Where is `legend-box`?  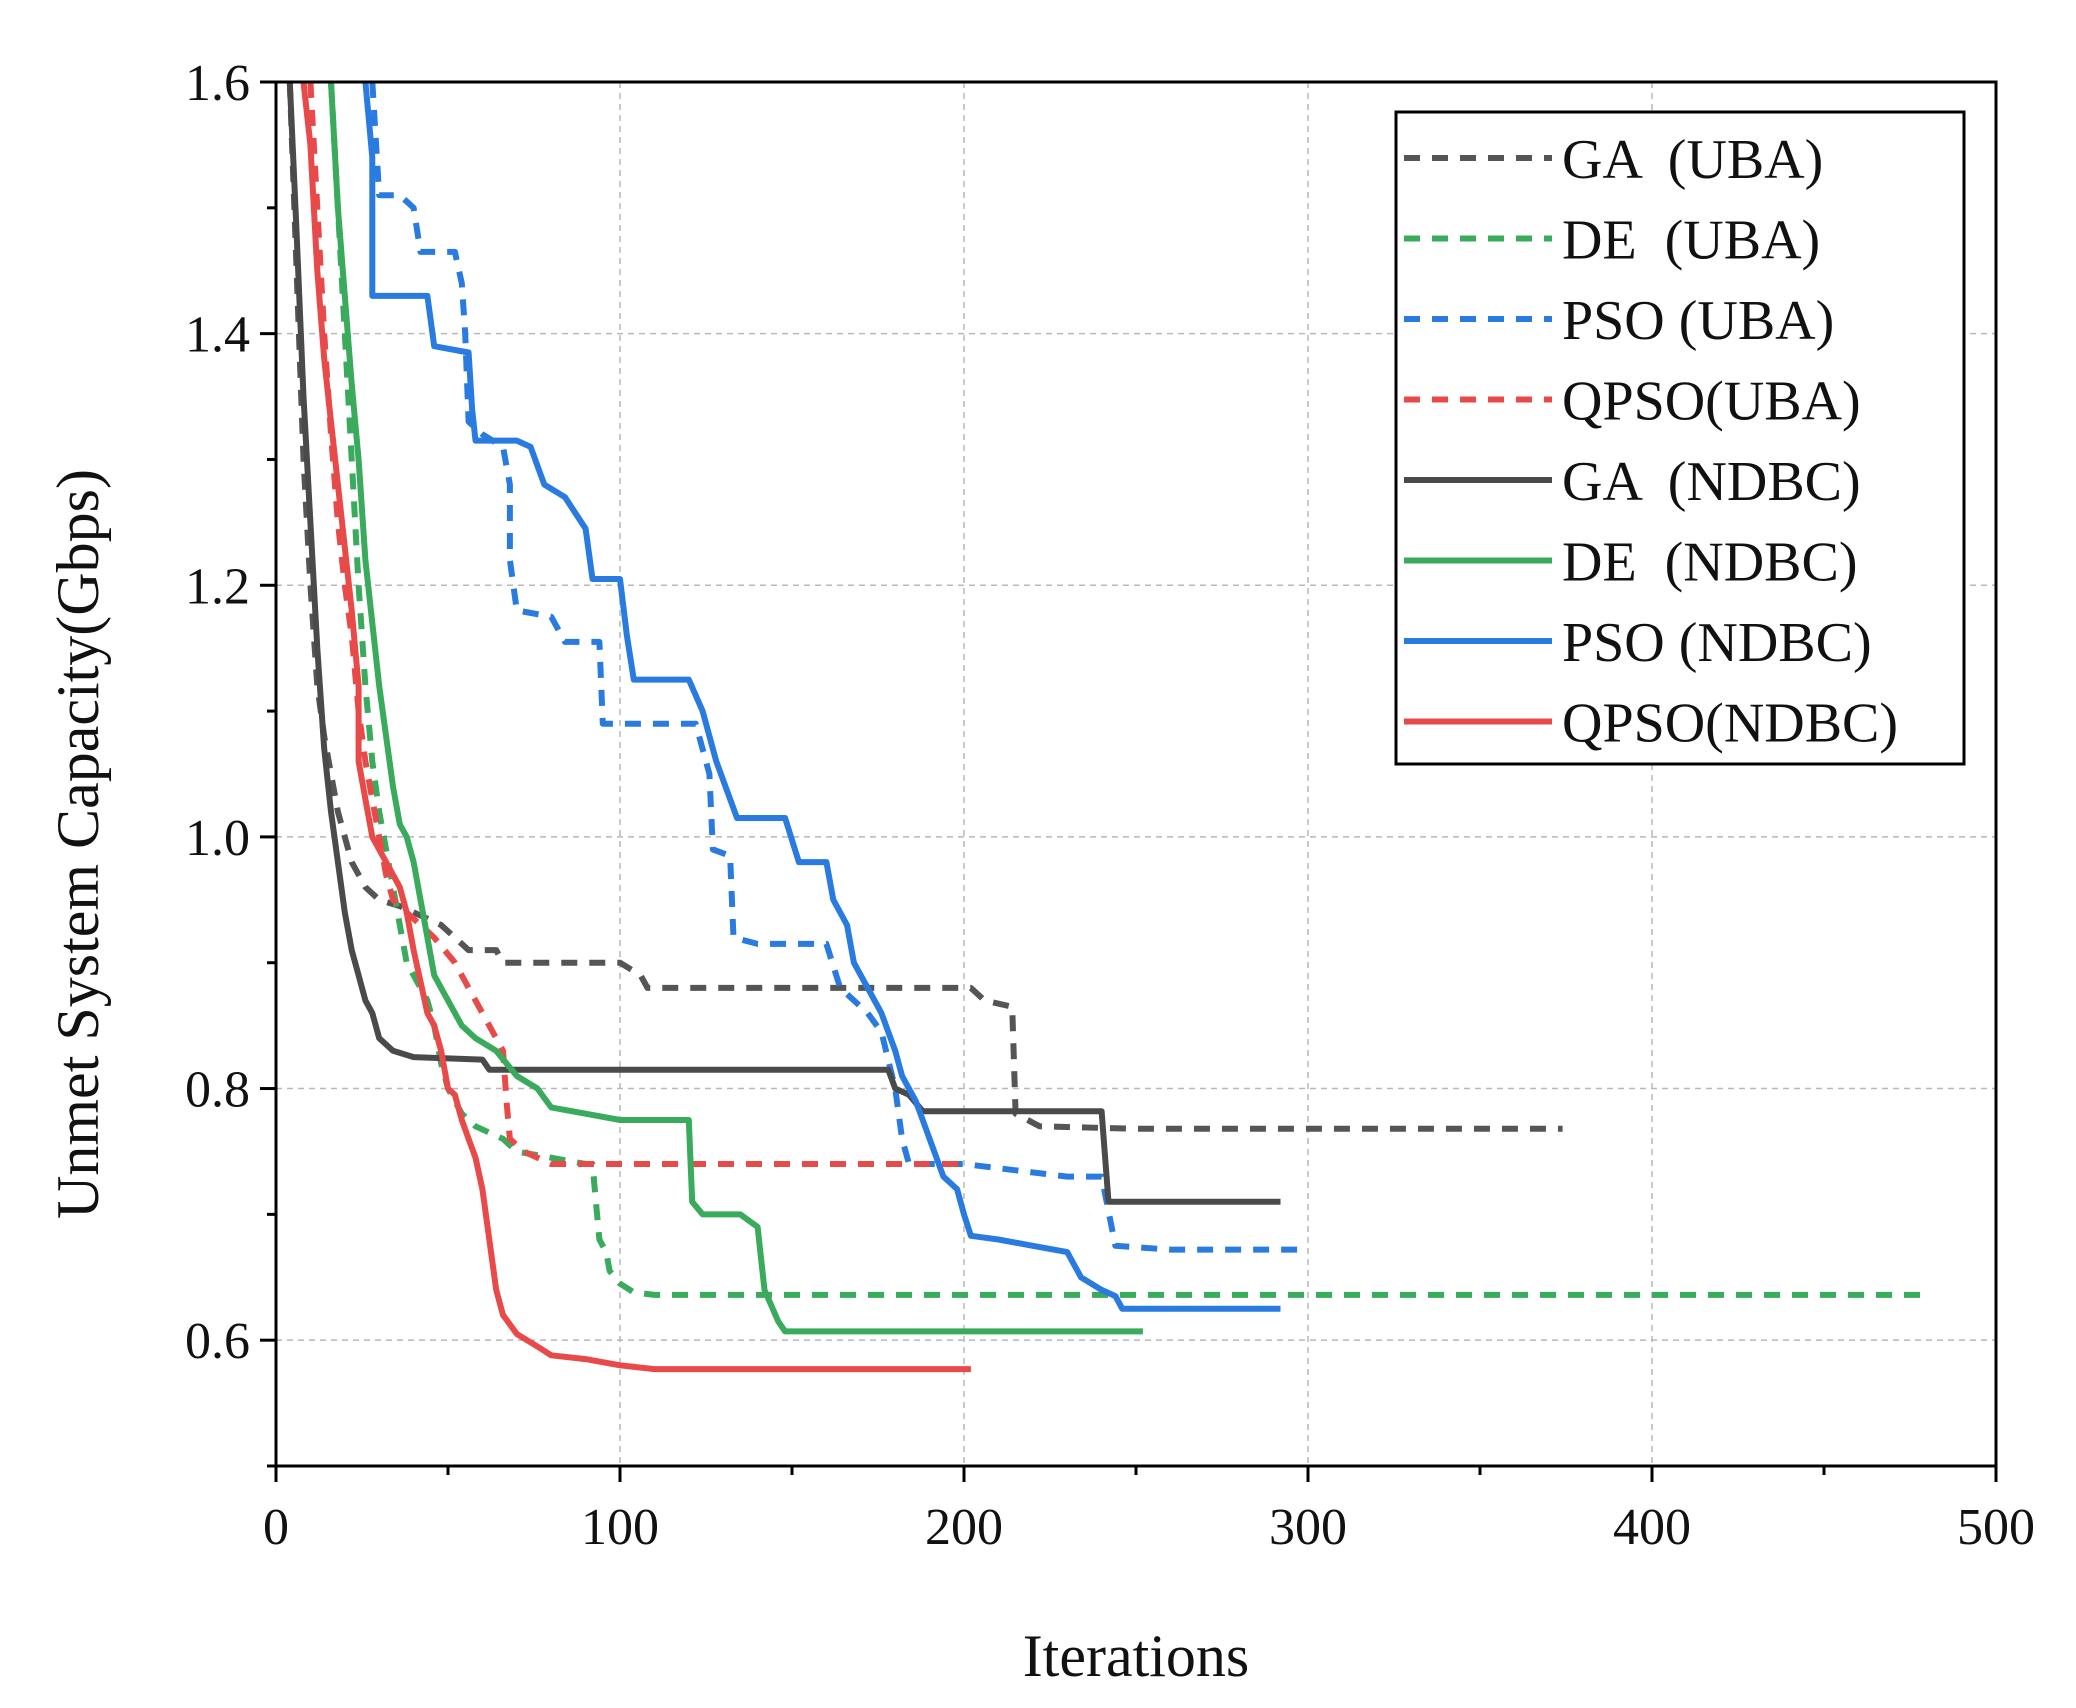 legend-box is located at coordinates (1680, 438).